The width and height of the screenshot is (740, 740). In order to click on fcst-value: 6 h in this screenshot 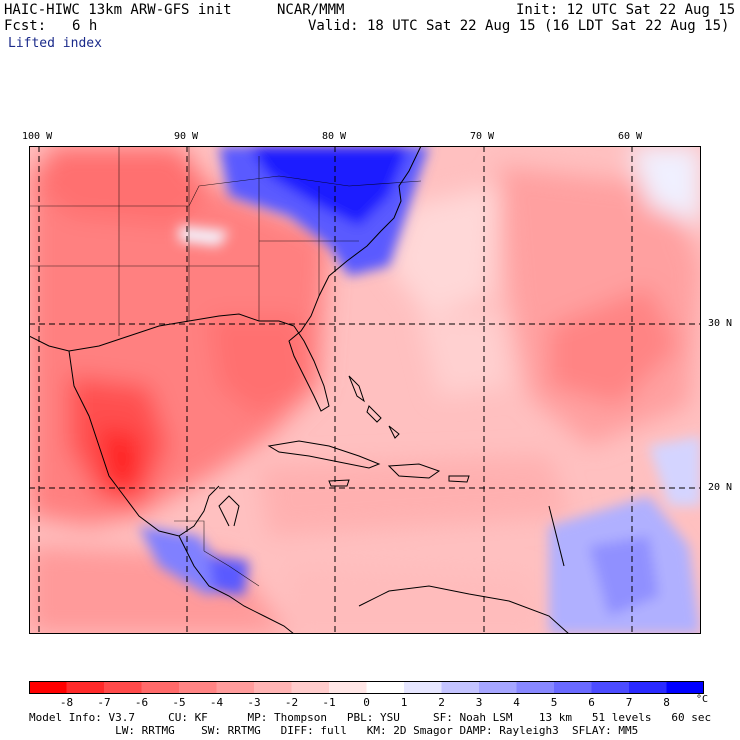, I will do `click(85, 26)`.